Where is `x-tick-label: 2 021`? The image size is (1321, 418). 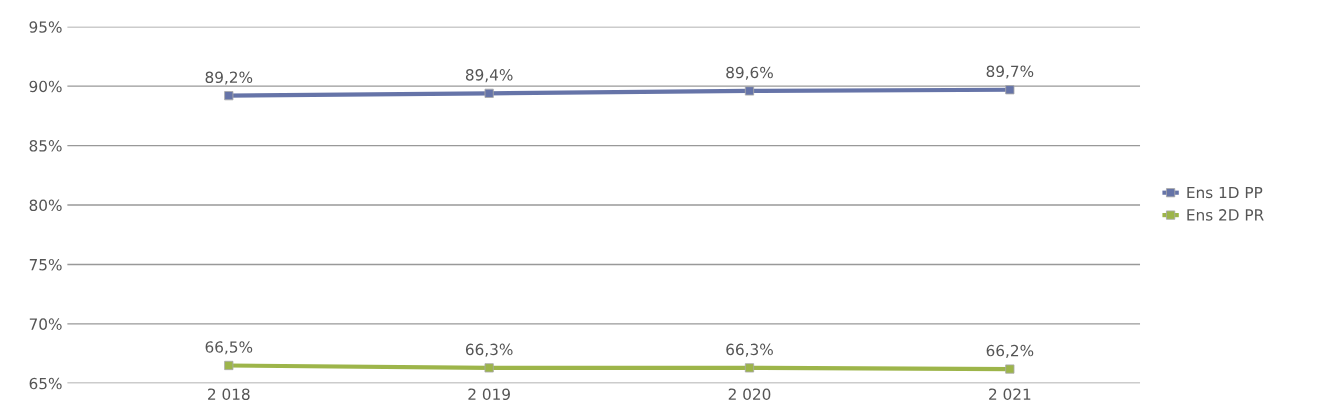
x-tick-label: 2 021 is located at coordinates (1010, 394).